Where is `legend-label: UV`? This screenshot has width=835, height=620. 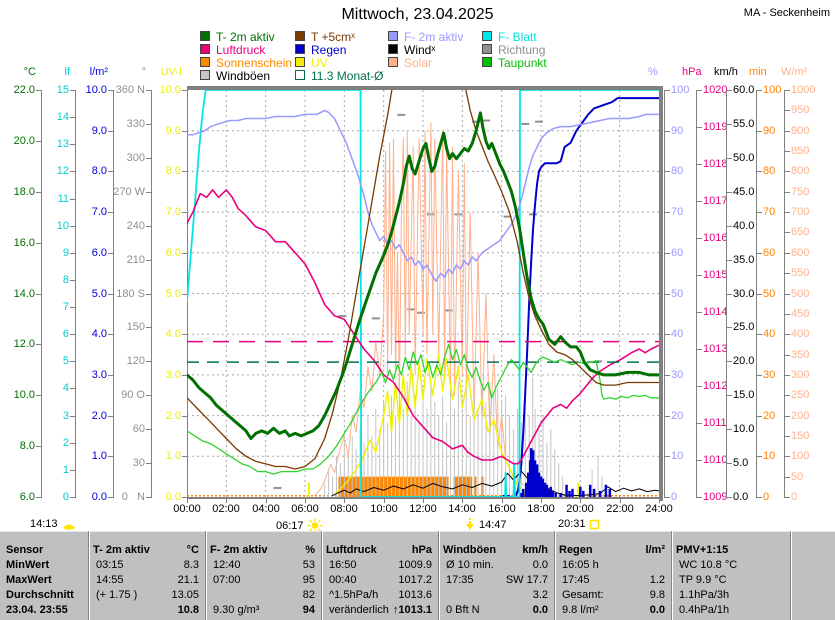 legend-label: UV is located at coordinates (319, 63).